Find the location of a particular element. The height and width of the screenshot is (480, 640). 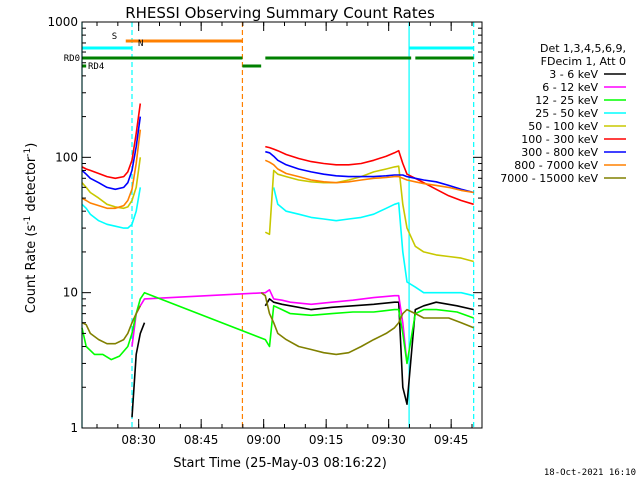

y-tick-label-2: 100 is located at coordinates (66, 157).